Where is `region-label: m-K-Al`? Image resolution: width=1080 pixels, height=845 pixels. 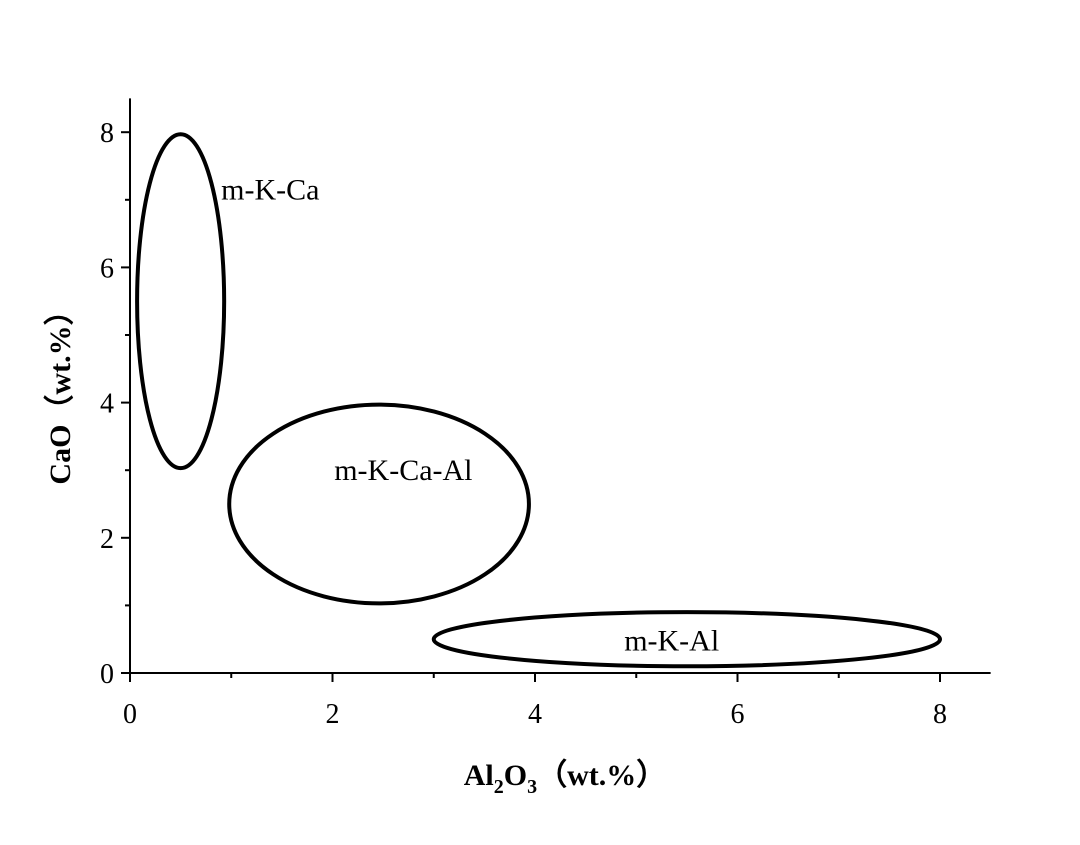 region-label: m-K-Al is located at coordinates (671, 641).